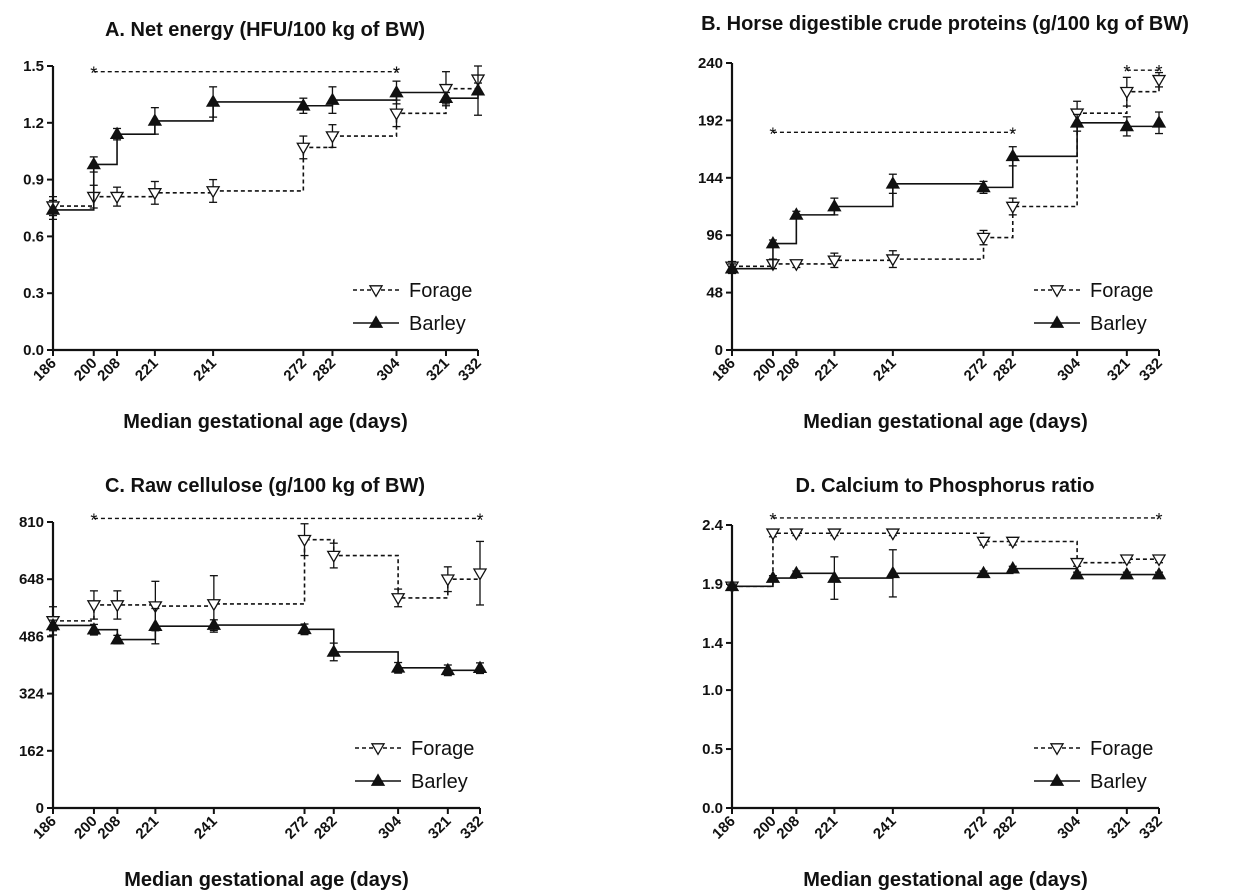 The image size is (1238, 895). What do you see at coordinates (32, 694) in the screenshot?
I see `y-tick-label: 324` at bounding box center [32, 694].